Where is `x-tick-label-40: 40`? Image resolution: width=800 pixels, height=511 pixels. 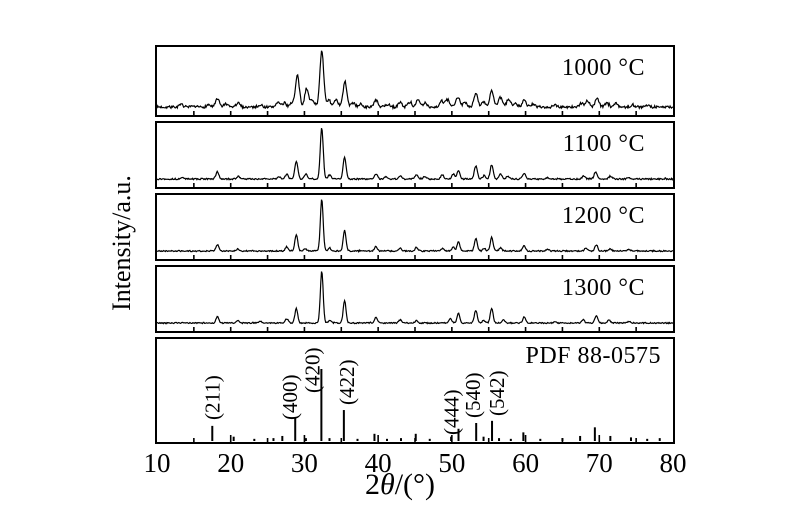 x-tick-label-40: 40 is located at coordinates (378, 463).